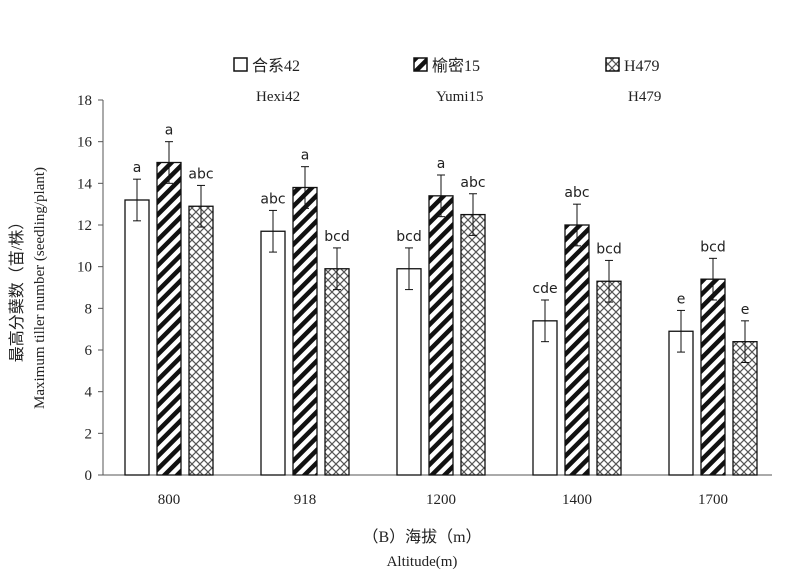 The height and width of the screenshot is (570, 790). What do you see at coordinates (89, 476) in the screenshot?
I see `y-tick-label: 0` at bounding box center [89, 476].